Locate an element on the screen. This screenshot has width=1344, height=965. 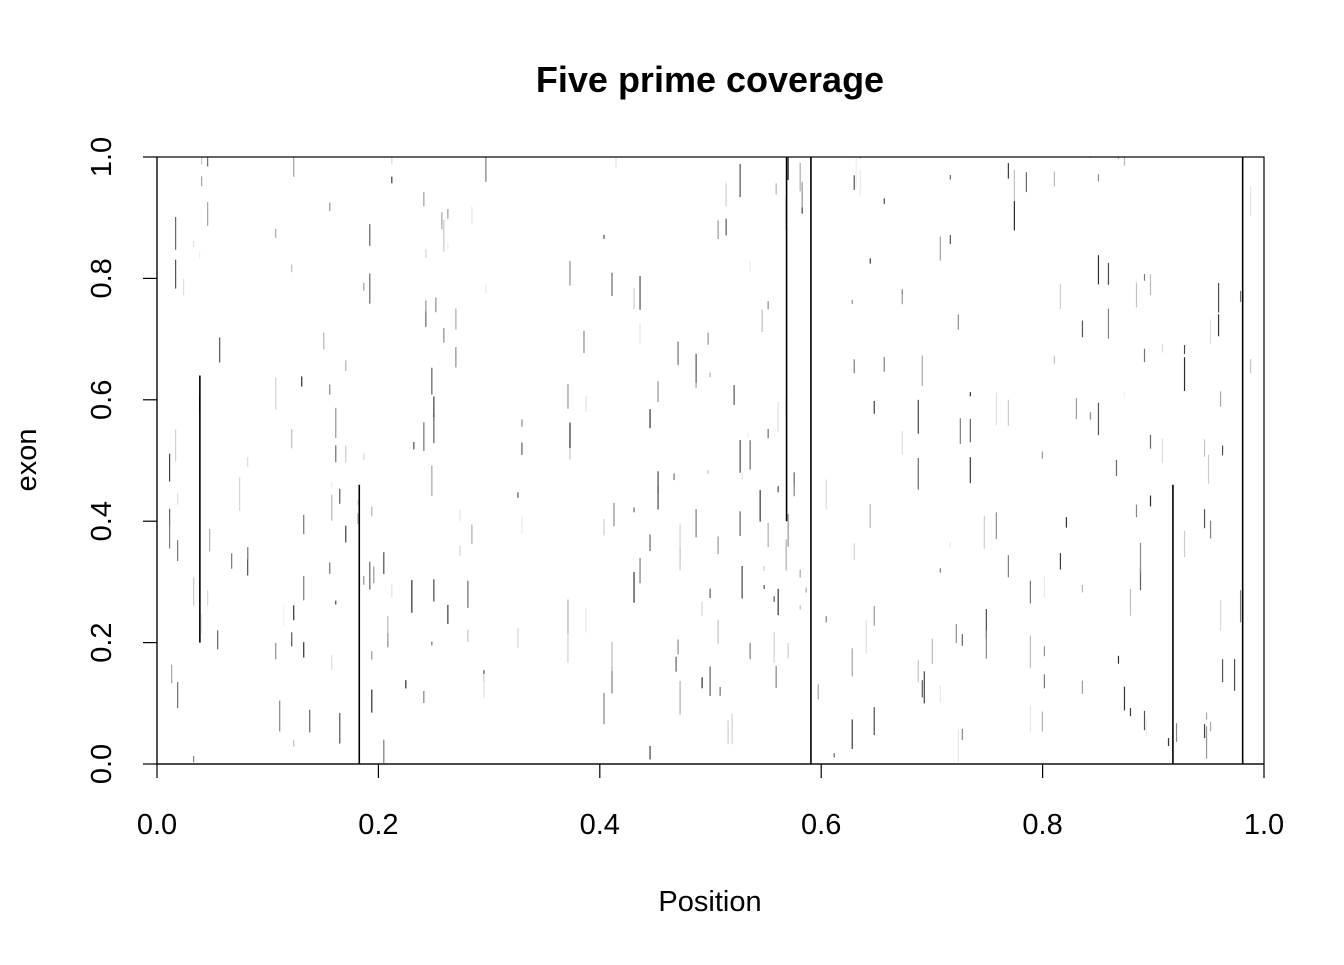
y-tick-label: 0.6 is located at coordinates (102, 400).